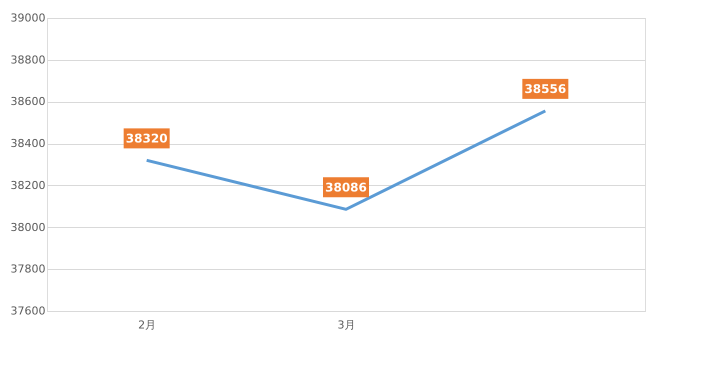 This screenshot has height=387, width=727. What do you see at coordinates (28, 59) in the screenshot?
I see `y-tick-label: 38800` at bounding box center [28, 59].